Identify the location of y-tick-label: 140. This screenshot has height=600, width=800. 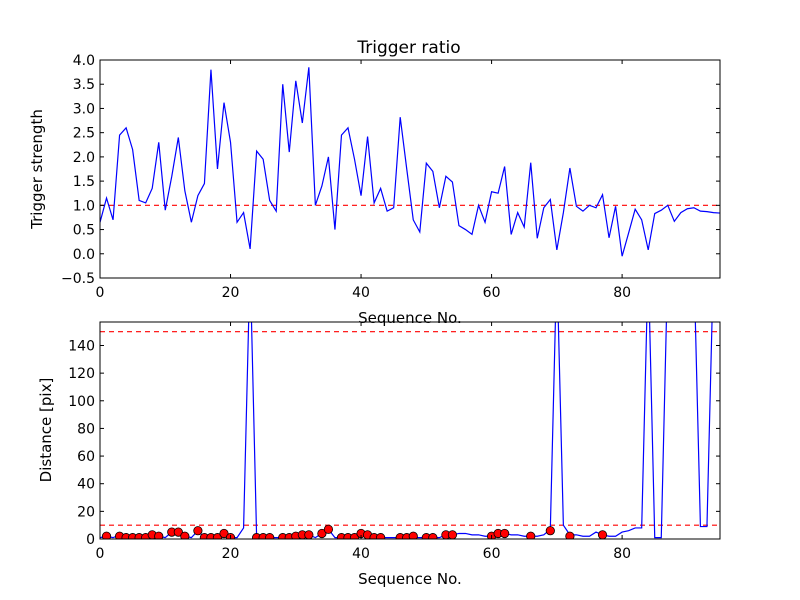
(81, 346).